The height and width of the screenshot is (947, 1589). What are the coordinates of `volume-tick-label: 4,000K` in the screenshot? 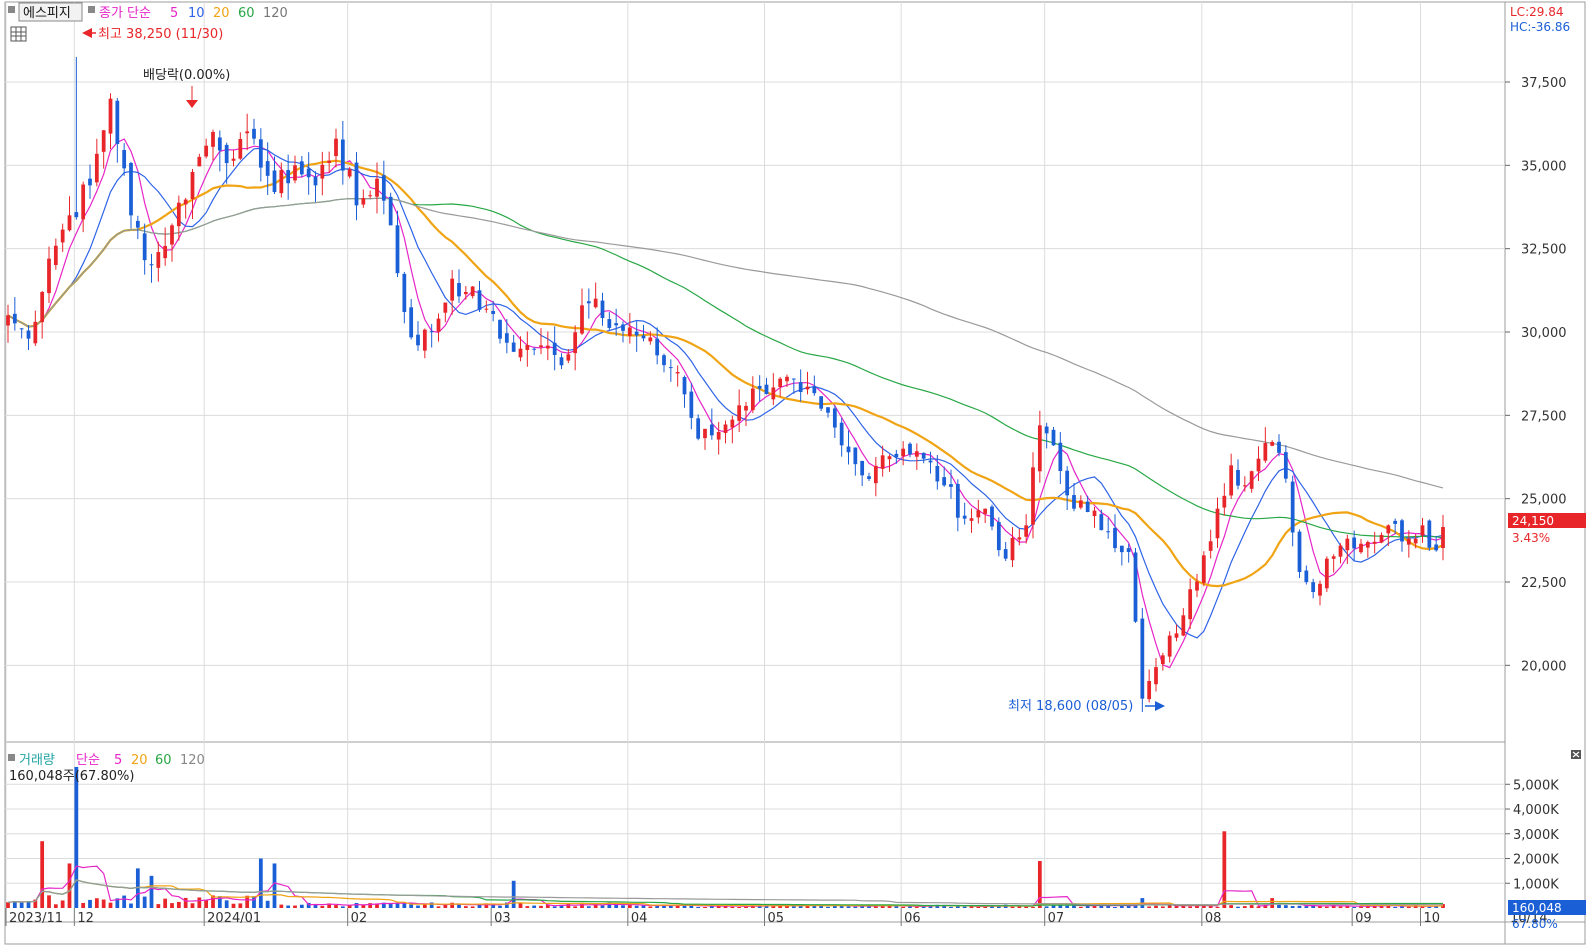 It's located at (1536, 810).